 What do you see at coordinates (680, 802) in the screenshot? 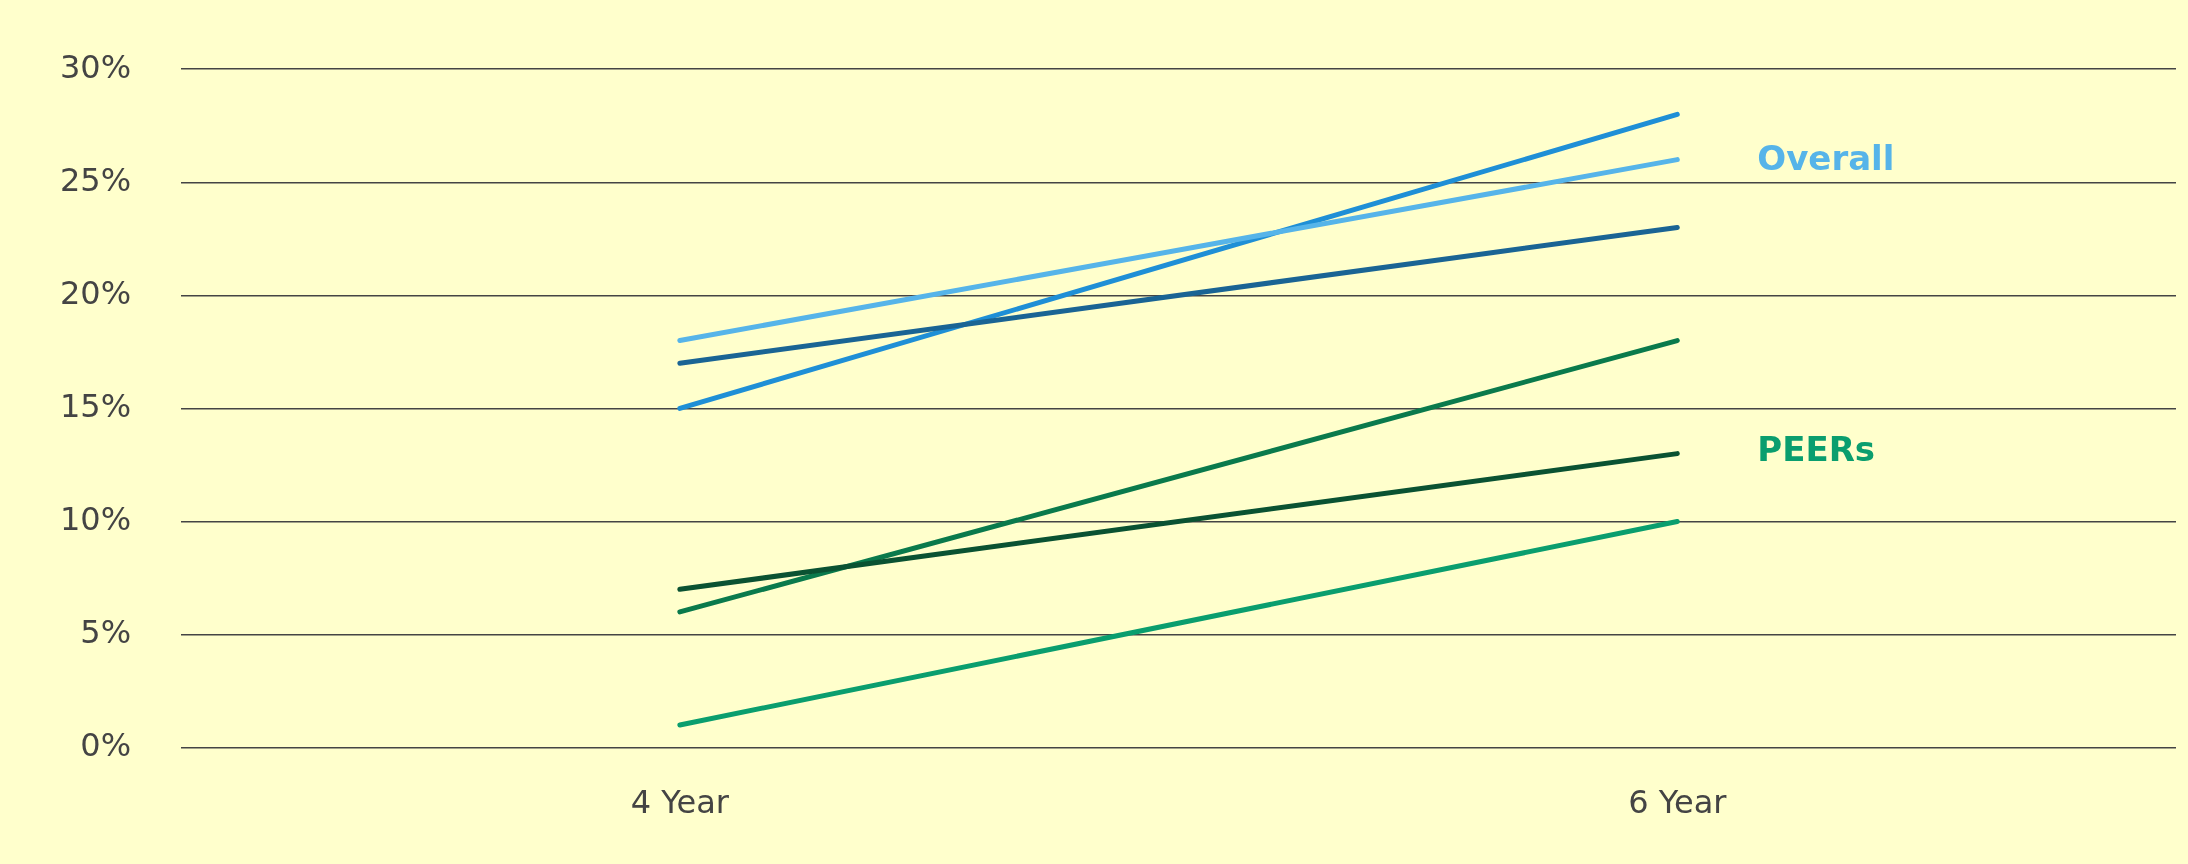
I see `x-tick-label: 4 Year` at bounding box center [680, 802].